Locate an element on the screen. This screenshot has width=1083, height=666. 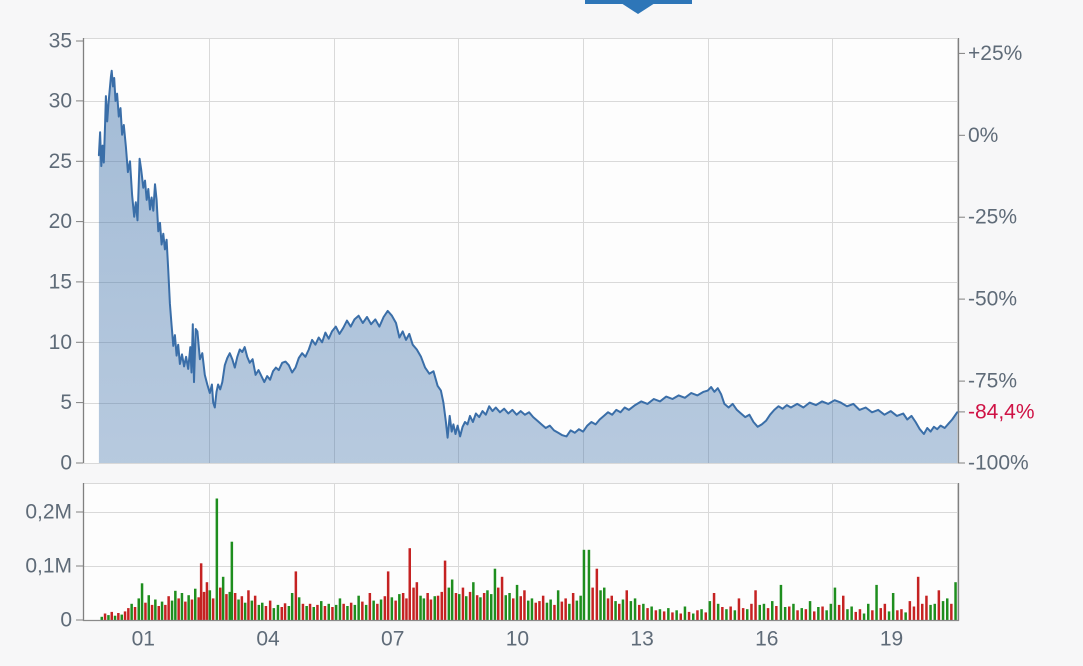
current-change-label: -84,4% is located at coordinates (1001, 411).